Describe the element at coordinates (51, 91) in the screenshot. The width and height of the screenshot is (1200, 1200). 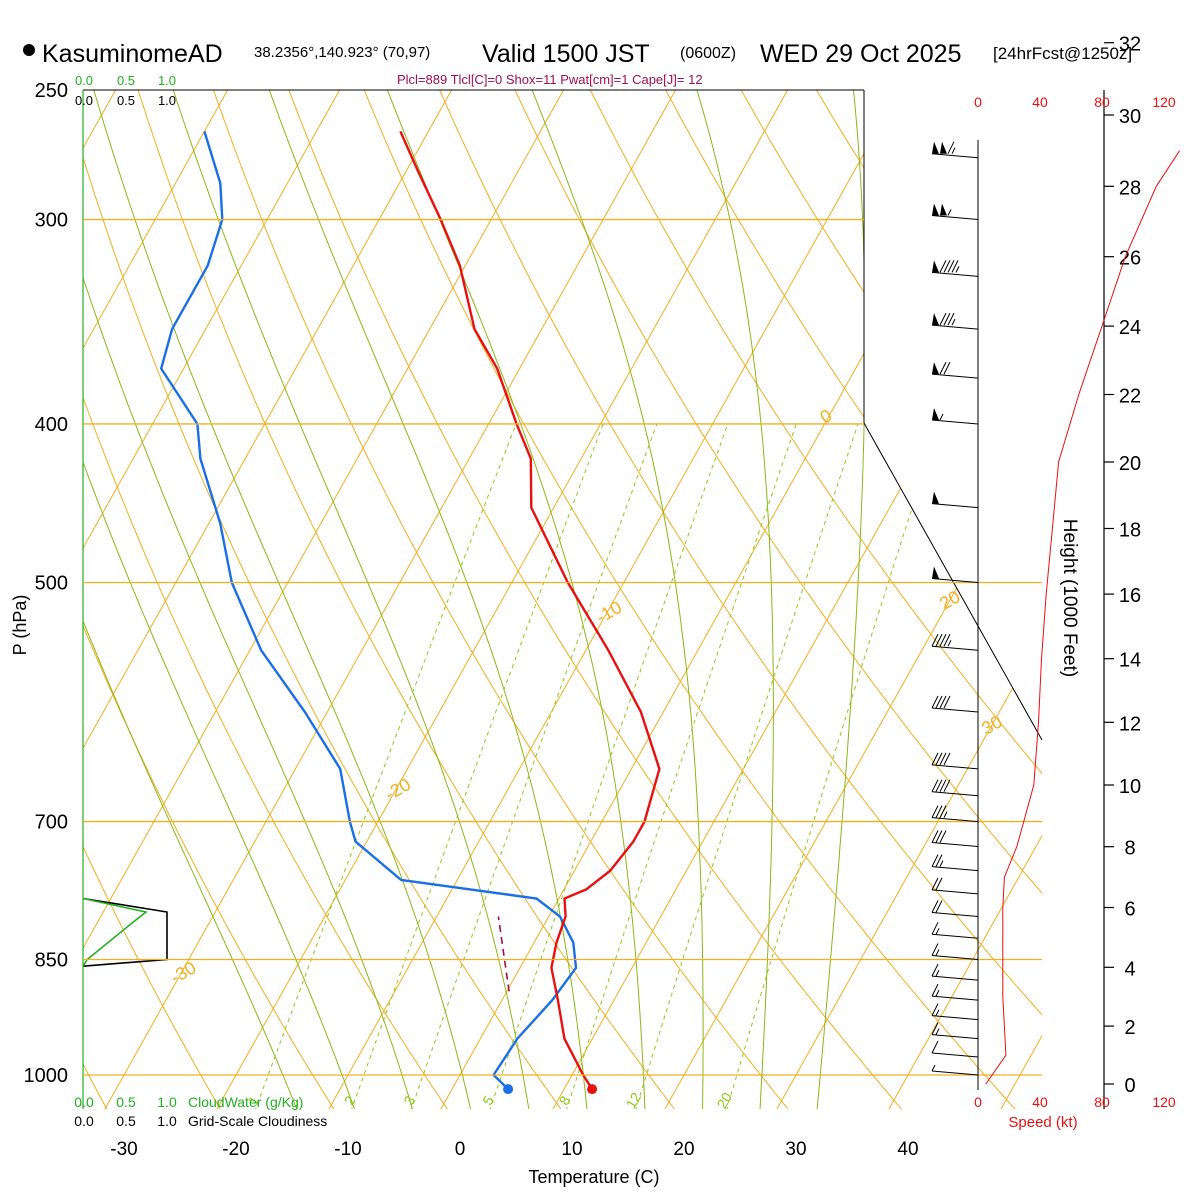
I see `pressure-tick-label: 250` at that location.